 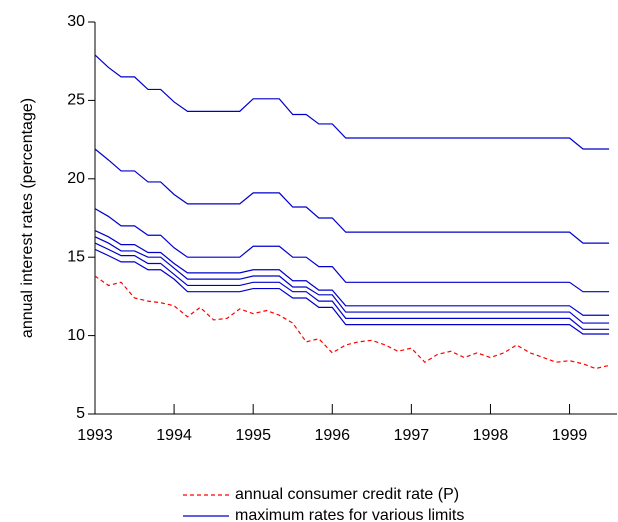 What do you see at coordinates (349, 514) in the screenshot?
I see `legend-label: maximum rates for various limits` at bounding box center [349, 514].